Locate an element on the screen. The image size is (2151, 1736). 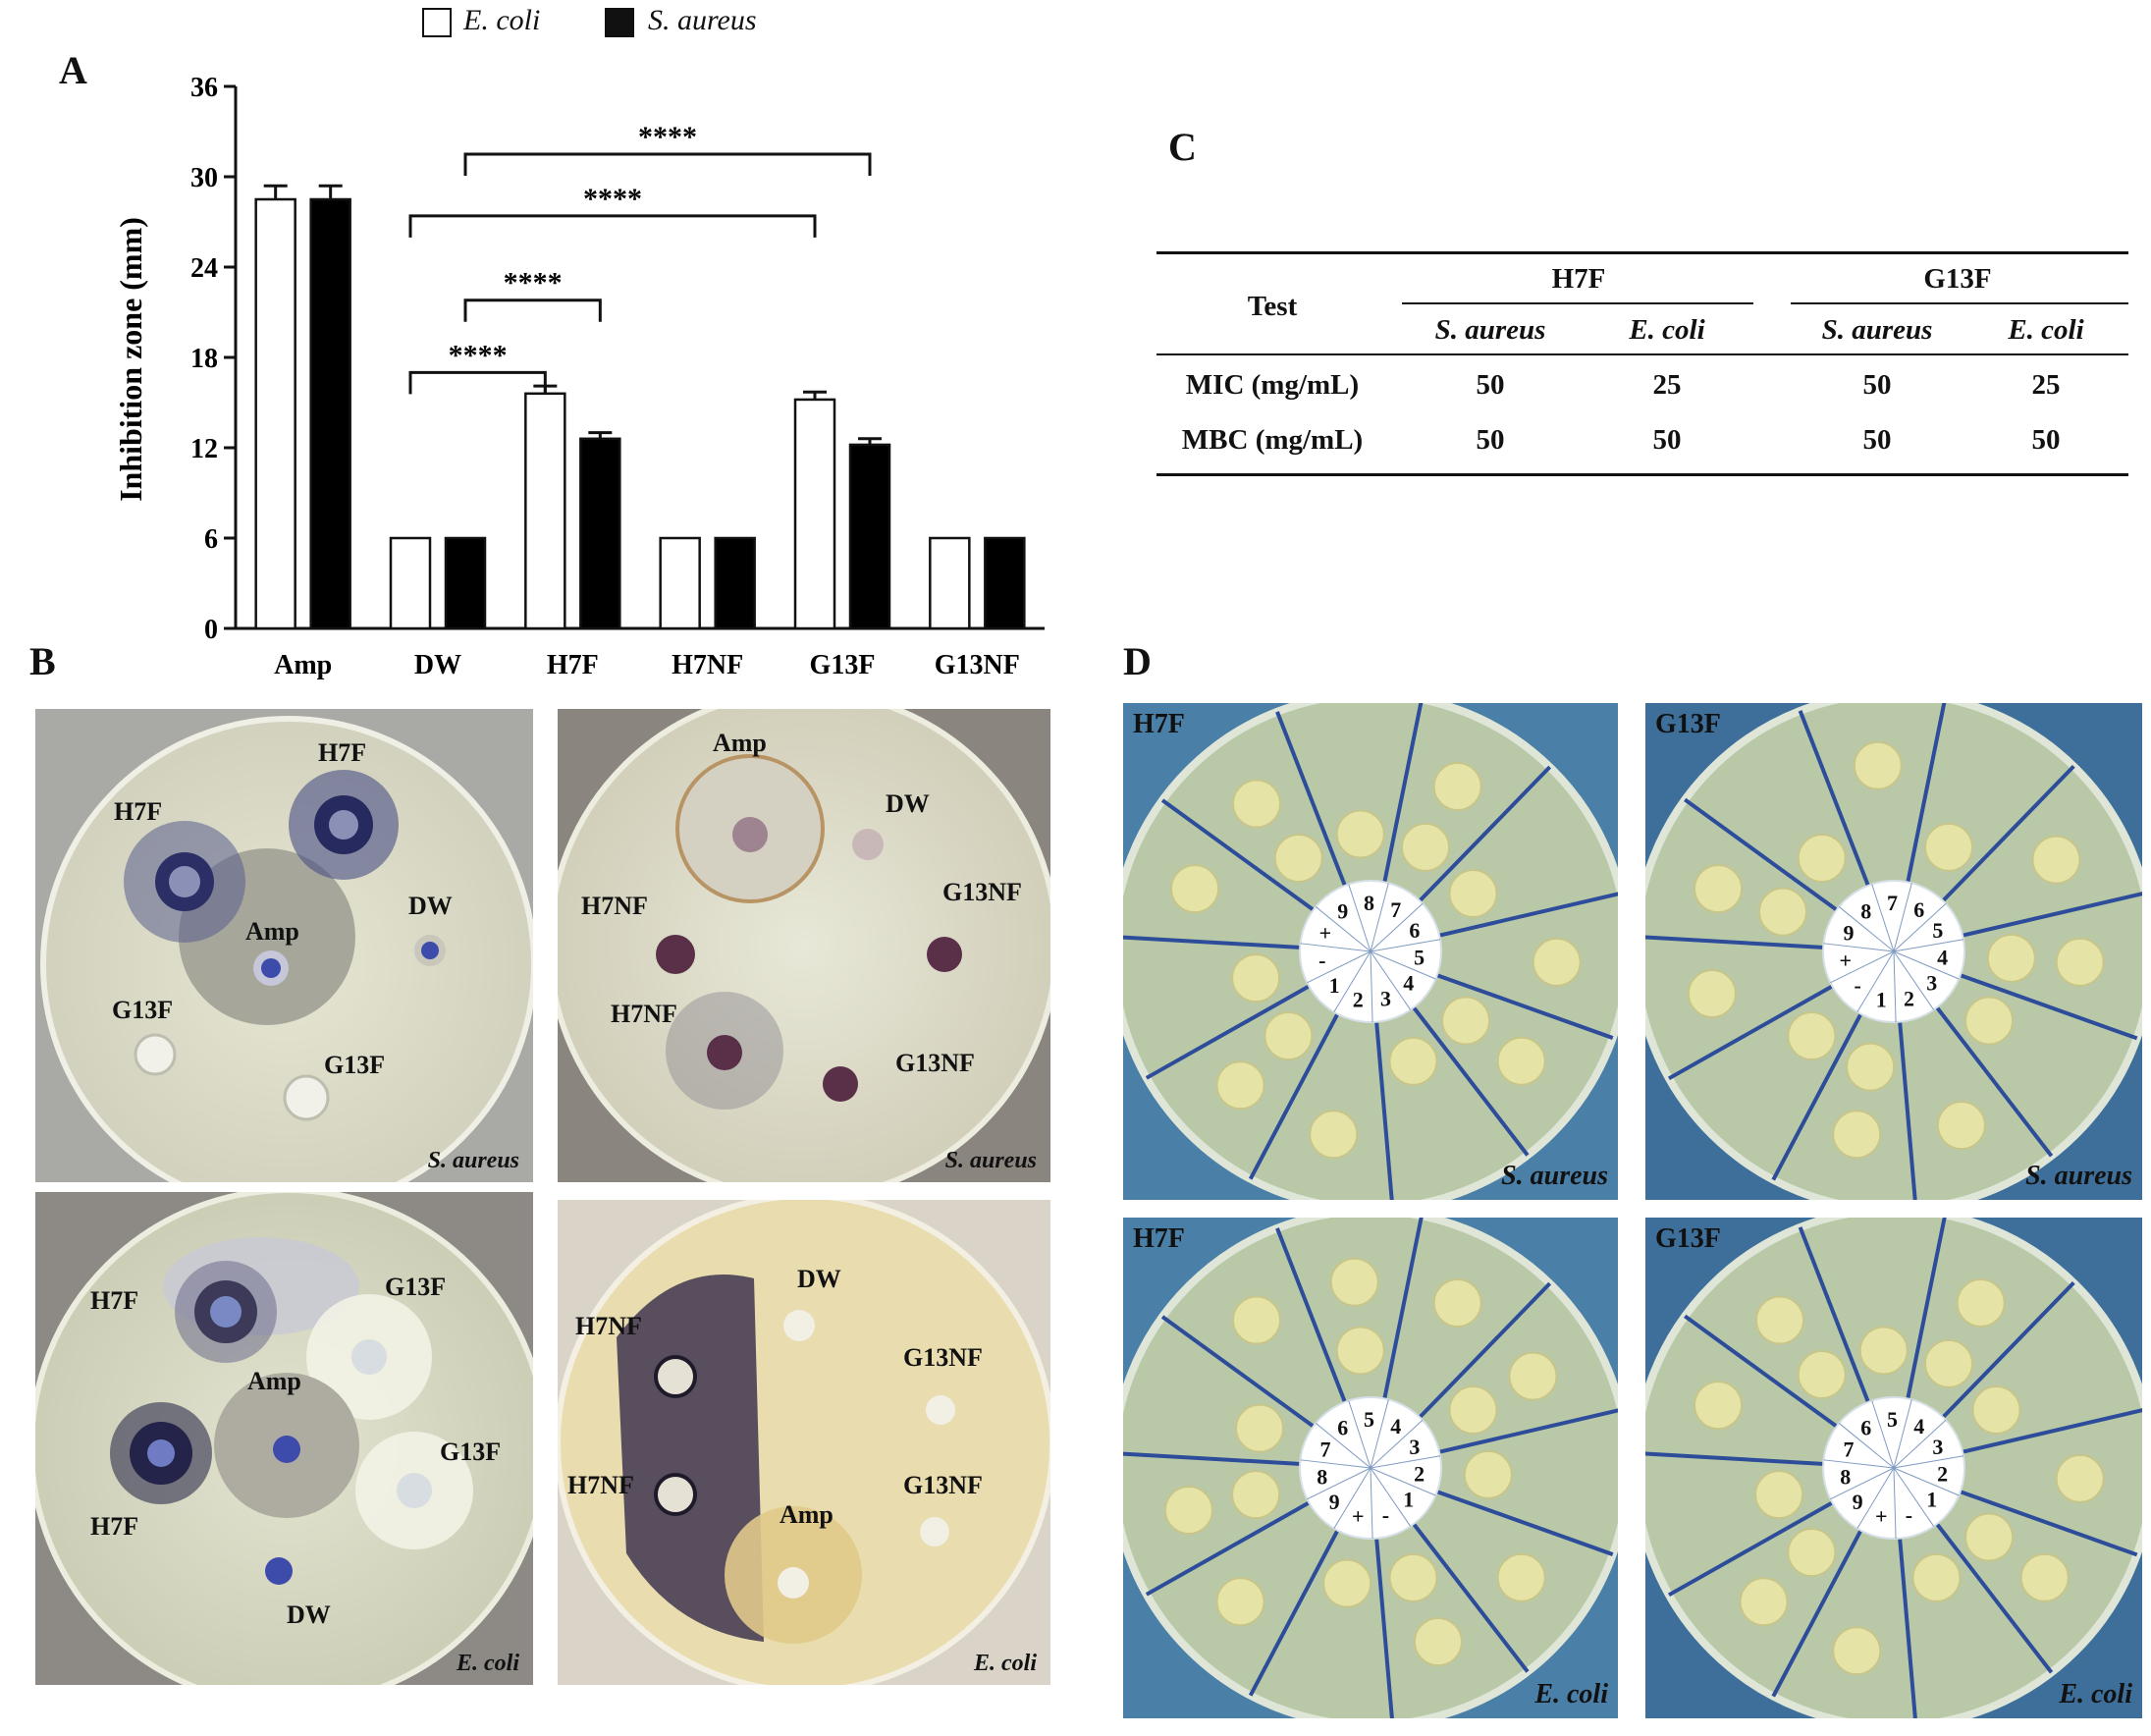
bar-ecoli-amp is located at coordinates (275, 413).